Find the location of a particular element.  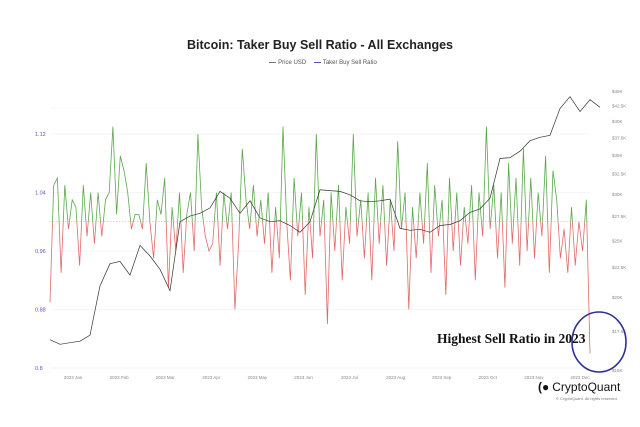

x-axis-tick: 2023 Oct is located at coordinates (488, 377).